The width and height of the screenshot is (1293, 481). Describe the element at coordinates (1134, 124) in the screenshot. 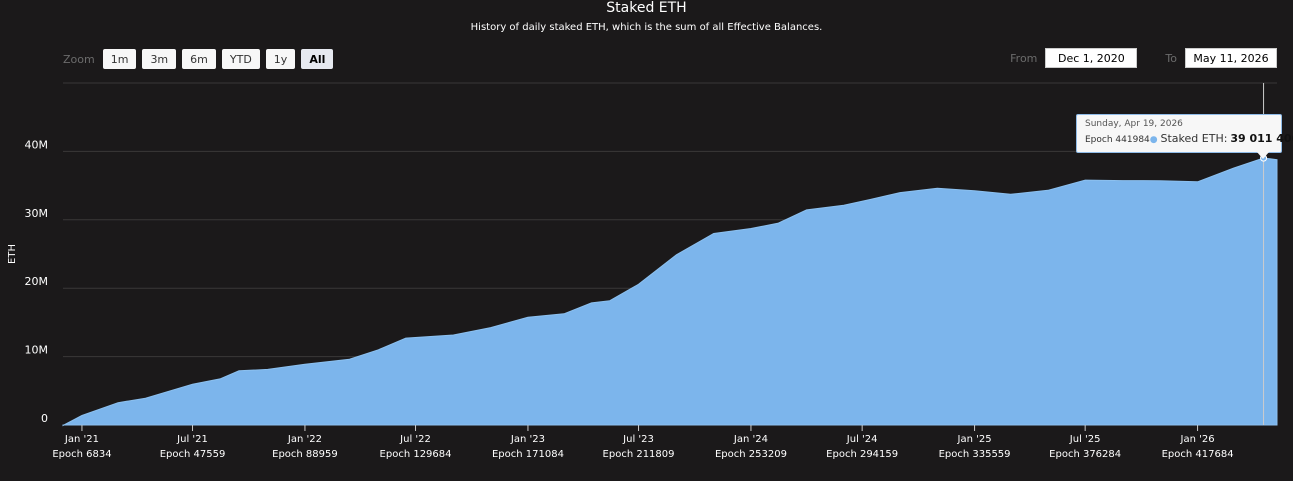

I see `tooltip-date: Sunday, Apr 19, 2026` at that location.